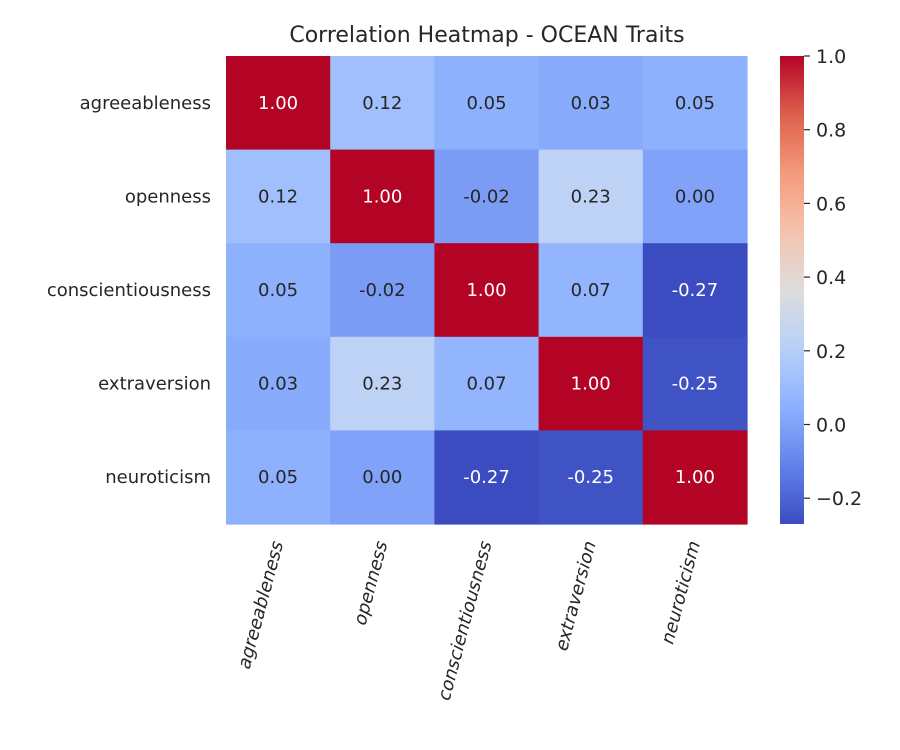 This screenshot has width=900, height=750. I want to click on column-tick-label: conscientiousness, so click(465, 621).